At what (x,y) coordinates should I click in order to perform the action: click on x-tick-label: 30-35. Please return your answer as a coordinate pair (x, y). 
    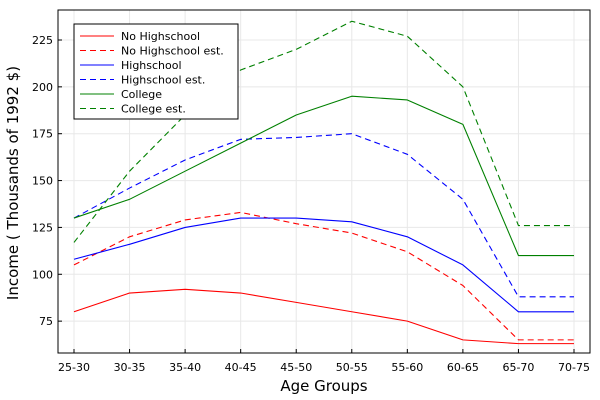
    Looking at the image, I should click on (130, 367).